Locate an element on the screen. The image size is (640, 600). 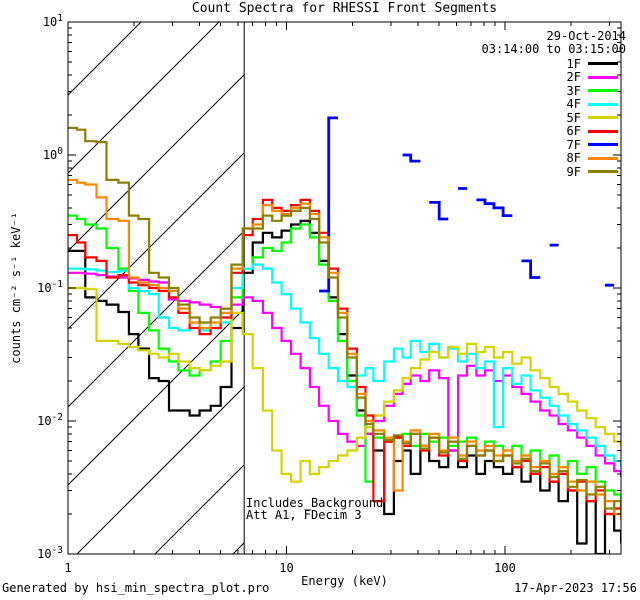
x-axis-label: Energy (keV) is located at coordinates (344, 581).